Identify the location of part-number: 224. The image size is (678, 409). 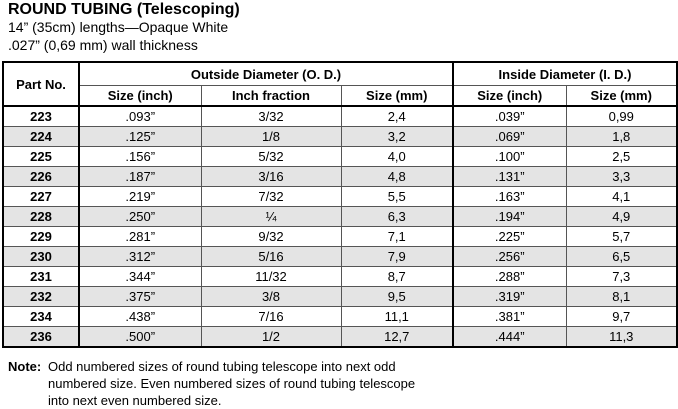
(41, 136).